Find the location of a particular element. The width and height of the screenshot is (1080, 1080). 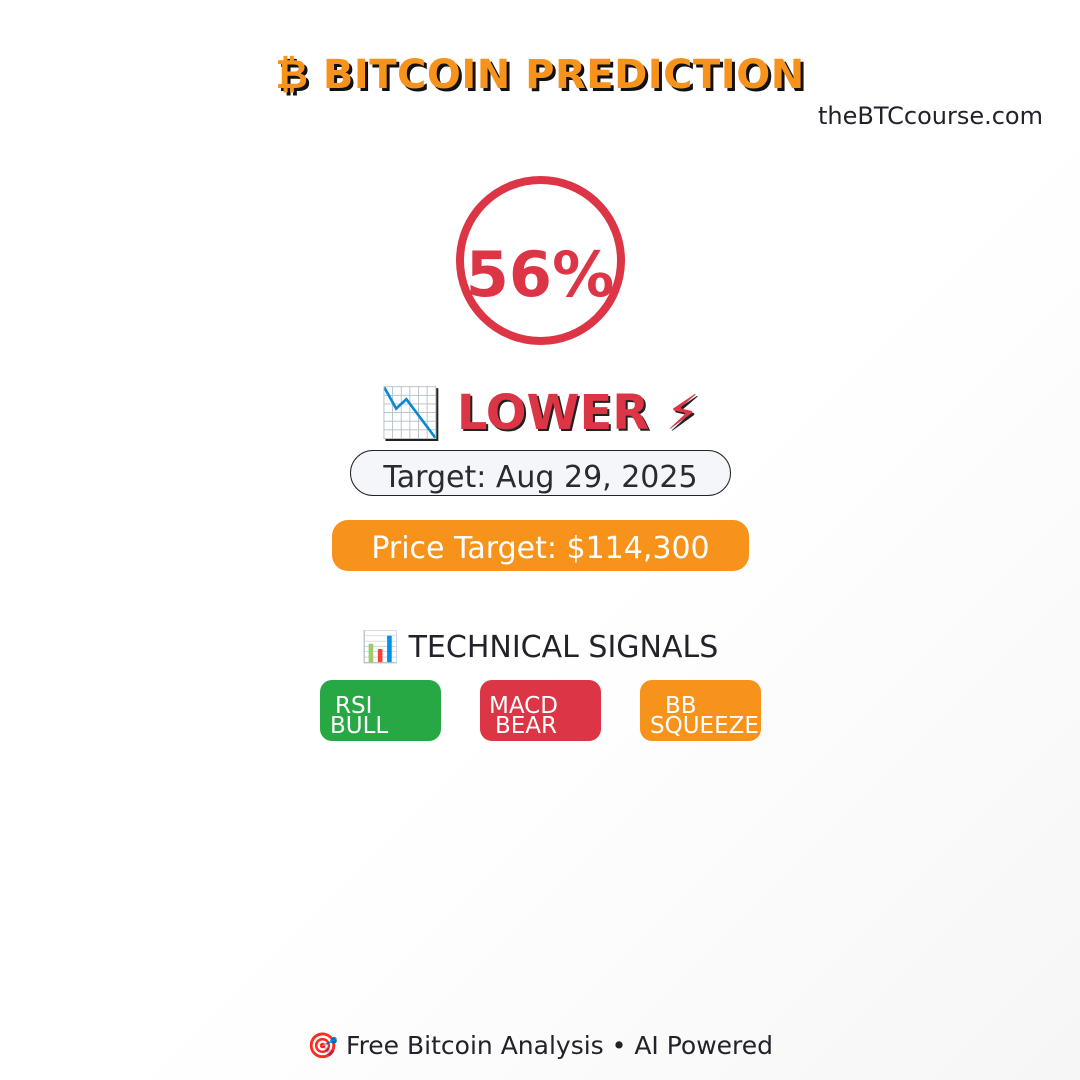

confidence-ring is located at coordinates (540, 260).